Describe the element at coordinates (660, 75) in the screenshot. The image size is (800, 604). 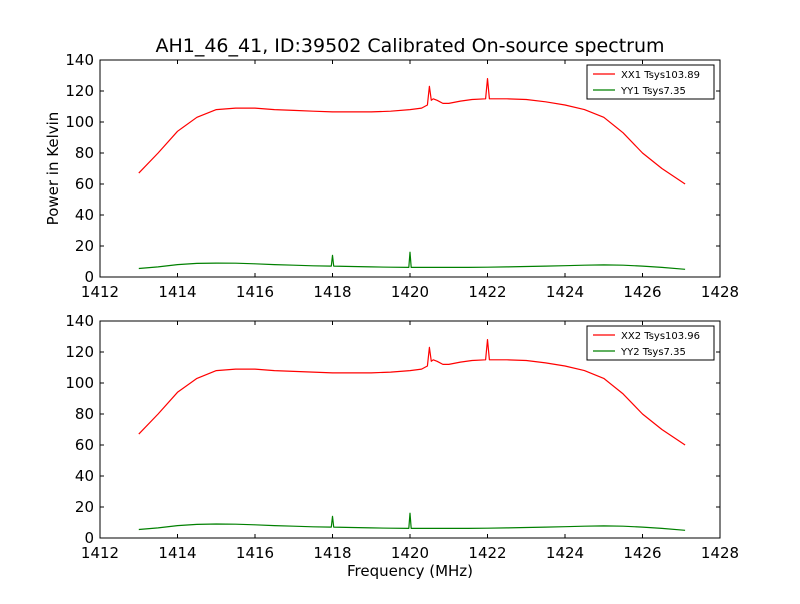
I see `legend-label: XX1 Tsys103.89` at that location.